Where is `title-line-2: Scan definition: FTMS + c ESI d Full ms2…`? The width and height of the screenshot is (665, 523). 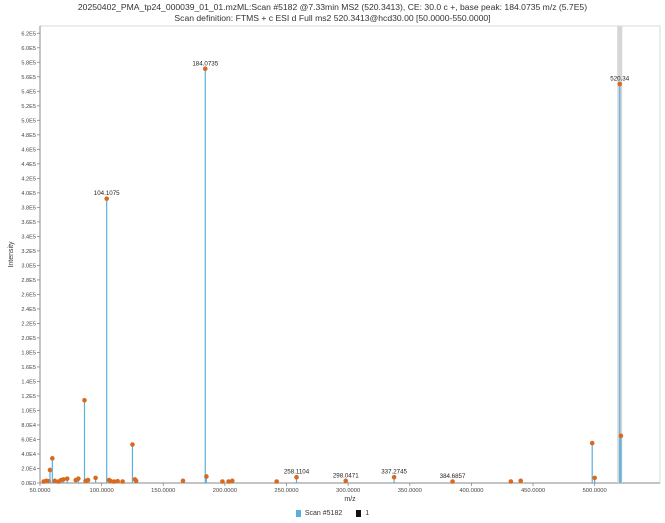 title-line-2: Scan definition: FTMS + c ESI d Full ms2… is located at coordinates (332, 17).